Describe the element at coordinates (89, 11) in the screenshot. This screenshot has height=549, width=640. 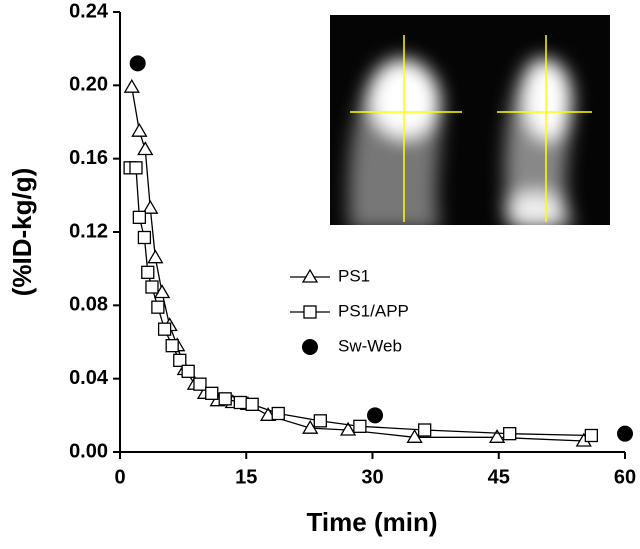
I see `y-tick-label: 0.24` at that location.